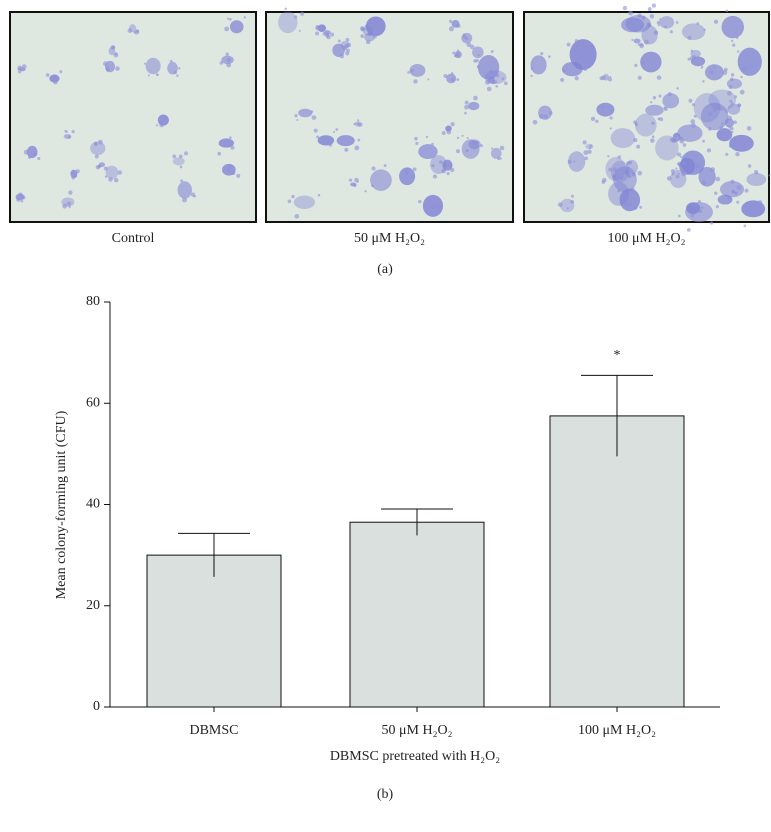 Image resolution: width=771 pixels, height=832 pixels. What do you see at coordinates (214, 631) in the screenshot?
I see `bar` at bounding box center [214, 631].